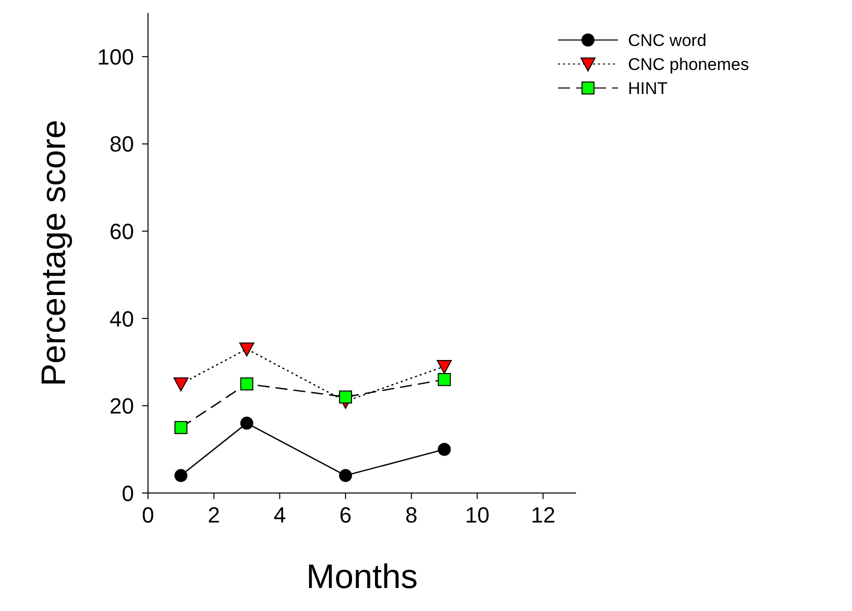 The height and width of the screenshot is (611, 852). What do you see at coordinates (122, 319) in the screenshot?
I see `y-tick-label: 40` at bounding box center [122, 319].